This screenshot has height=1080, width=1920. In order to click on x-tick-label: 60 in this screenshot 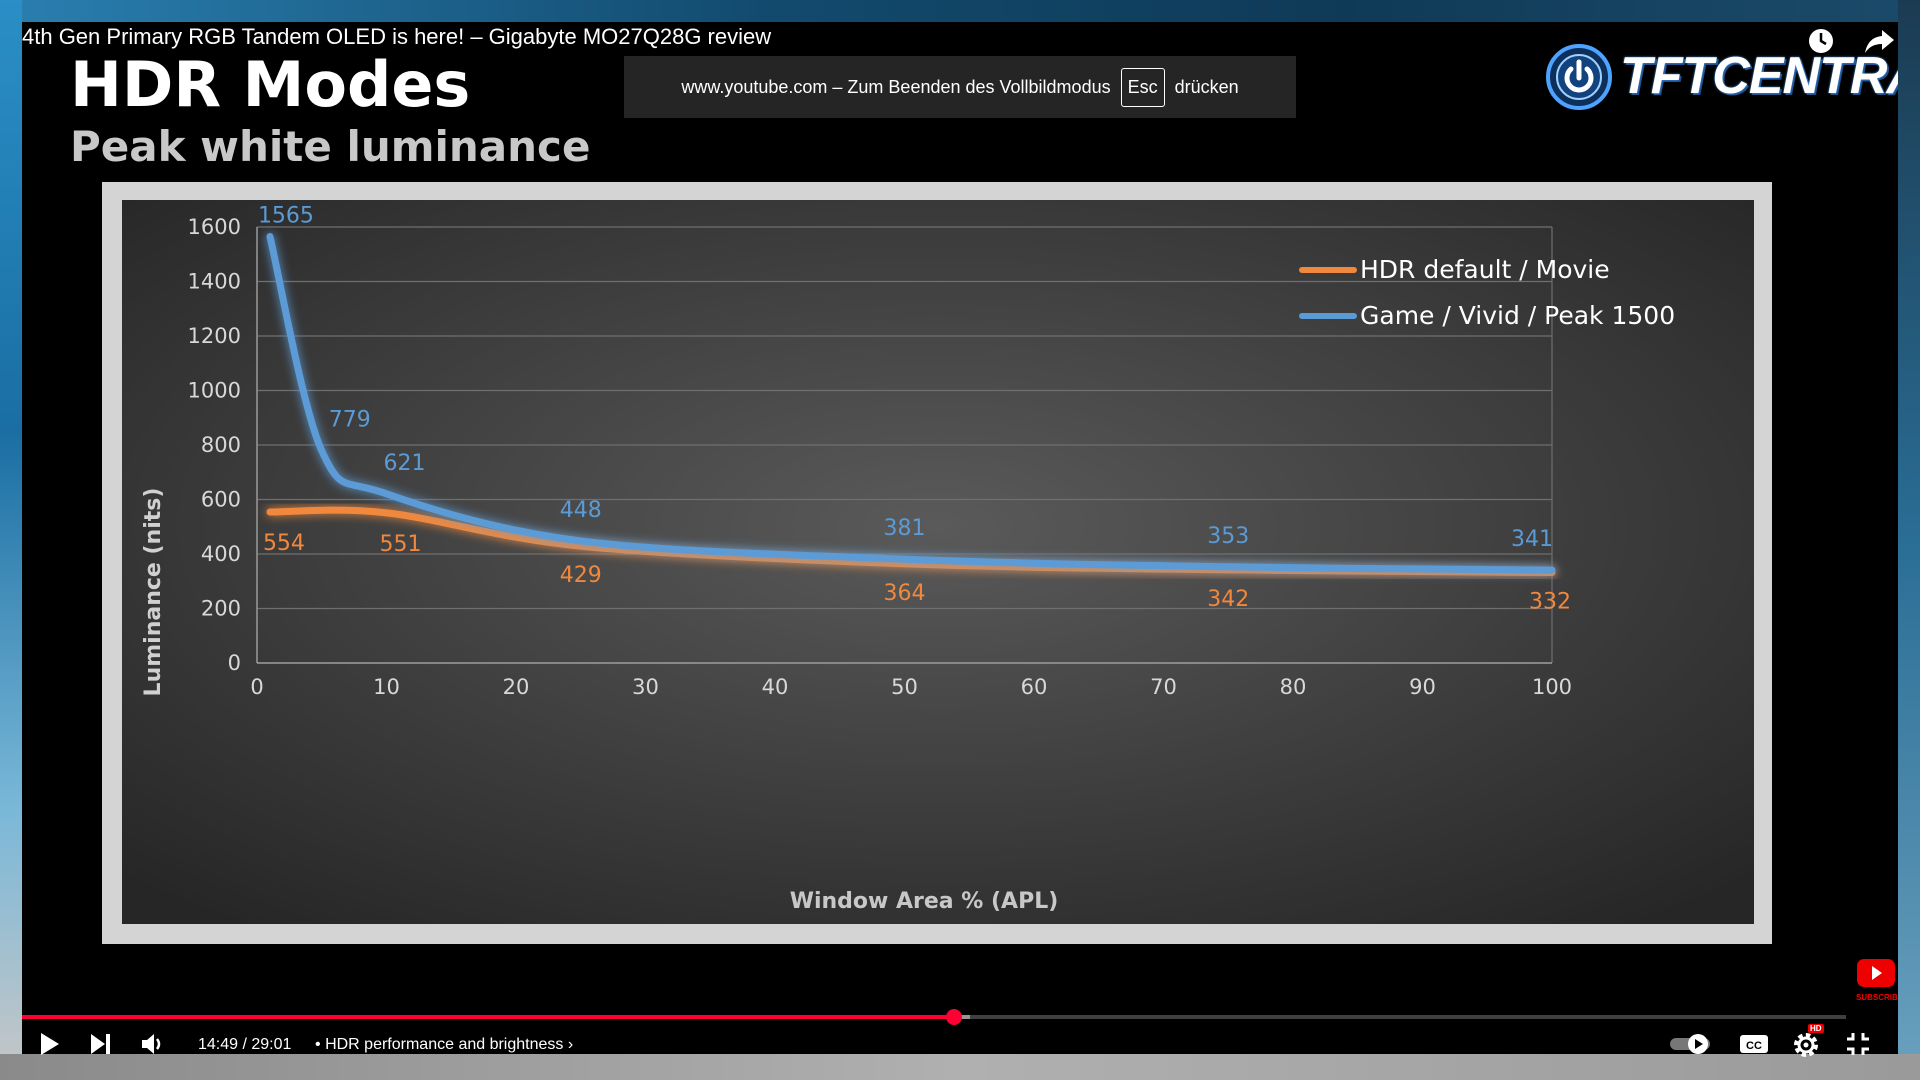, I will do `click(1034, 687)`.